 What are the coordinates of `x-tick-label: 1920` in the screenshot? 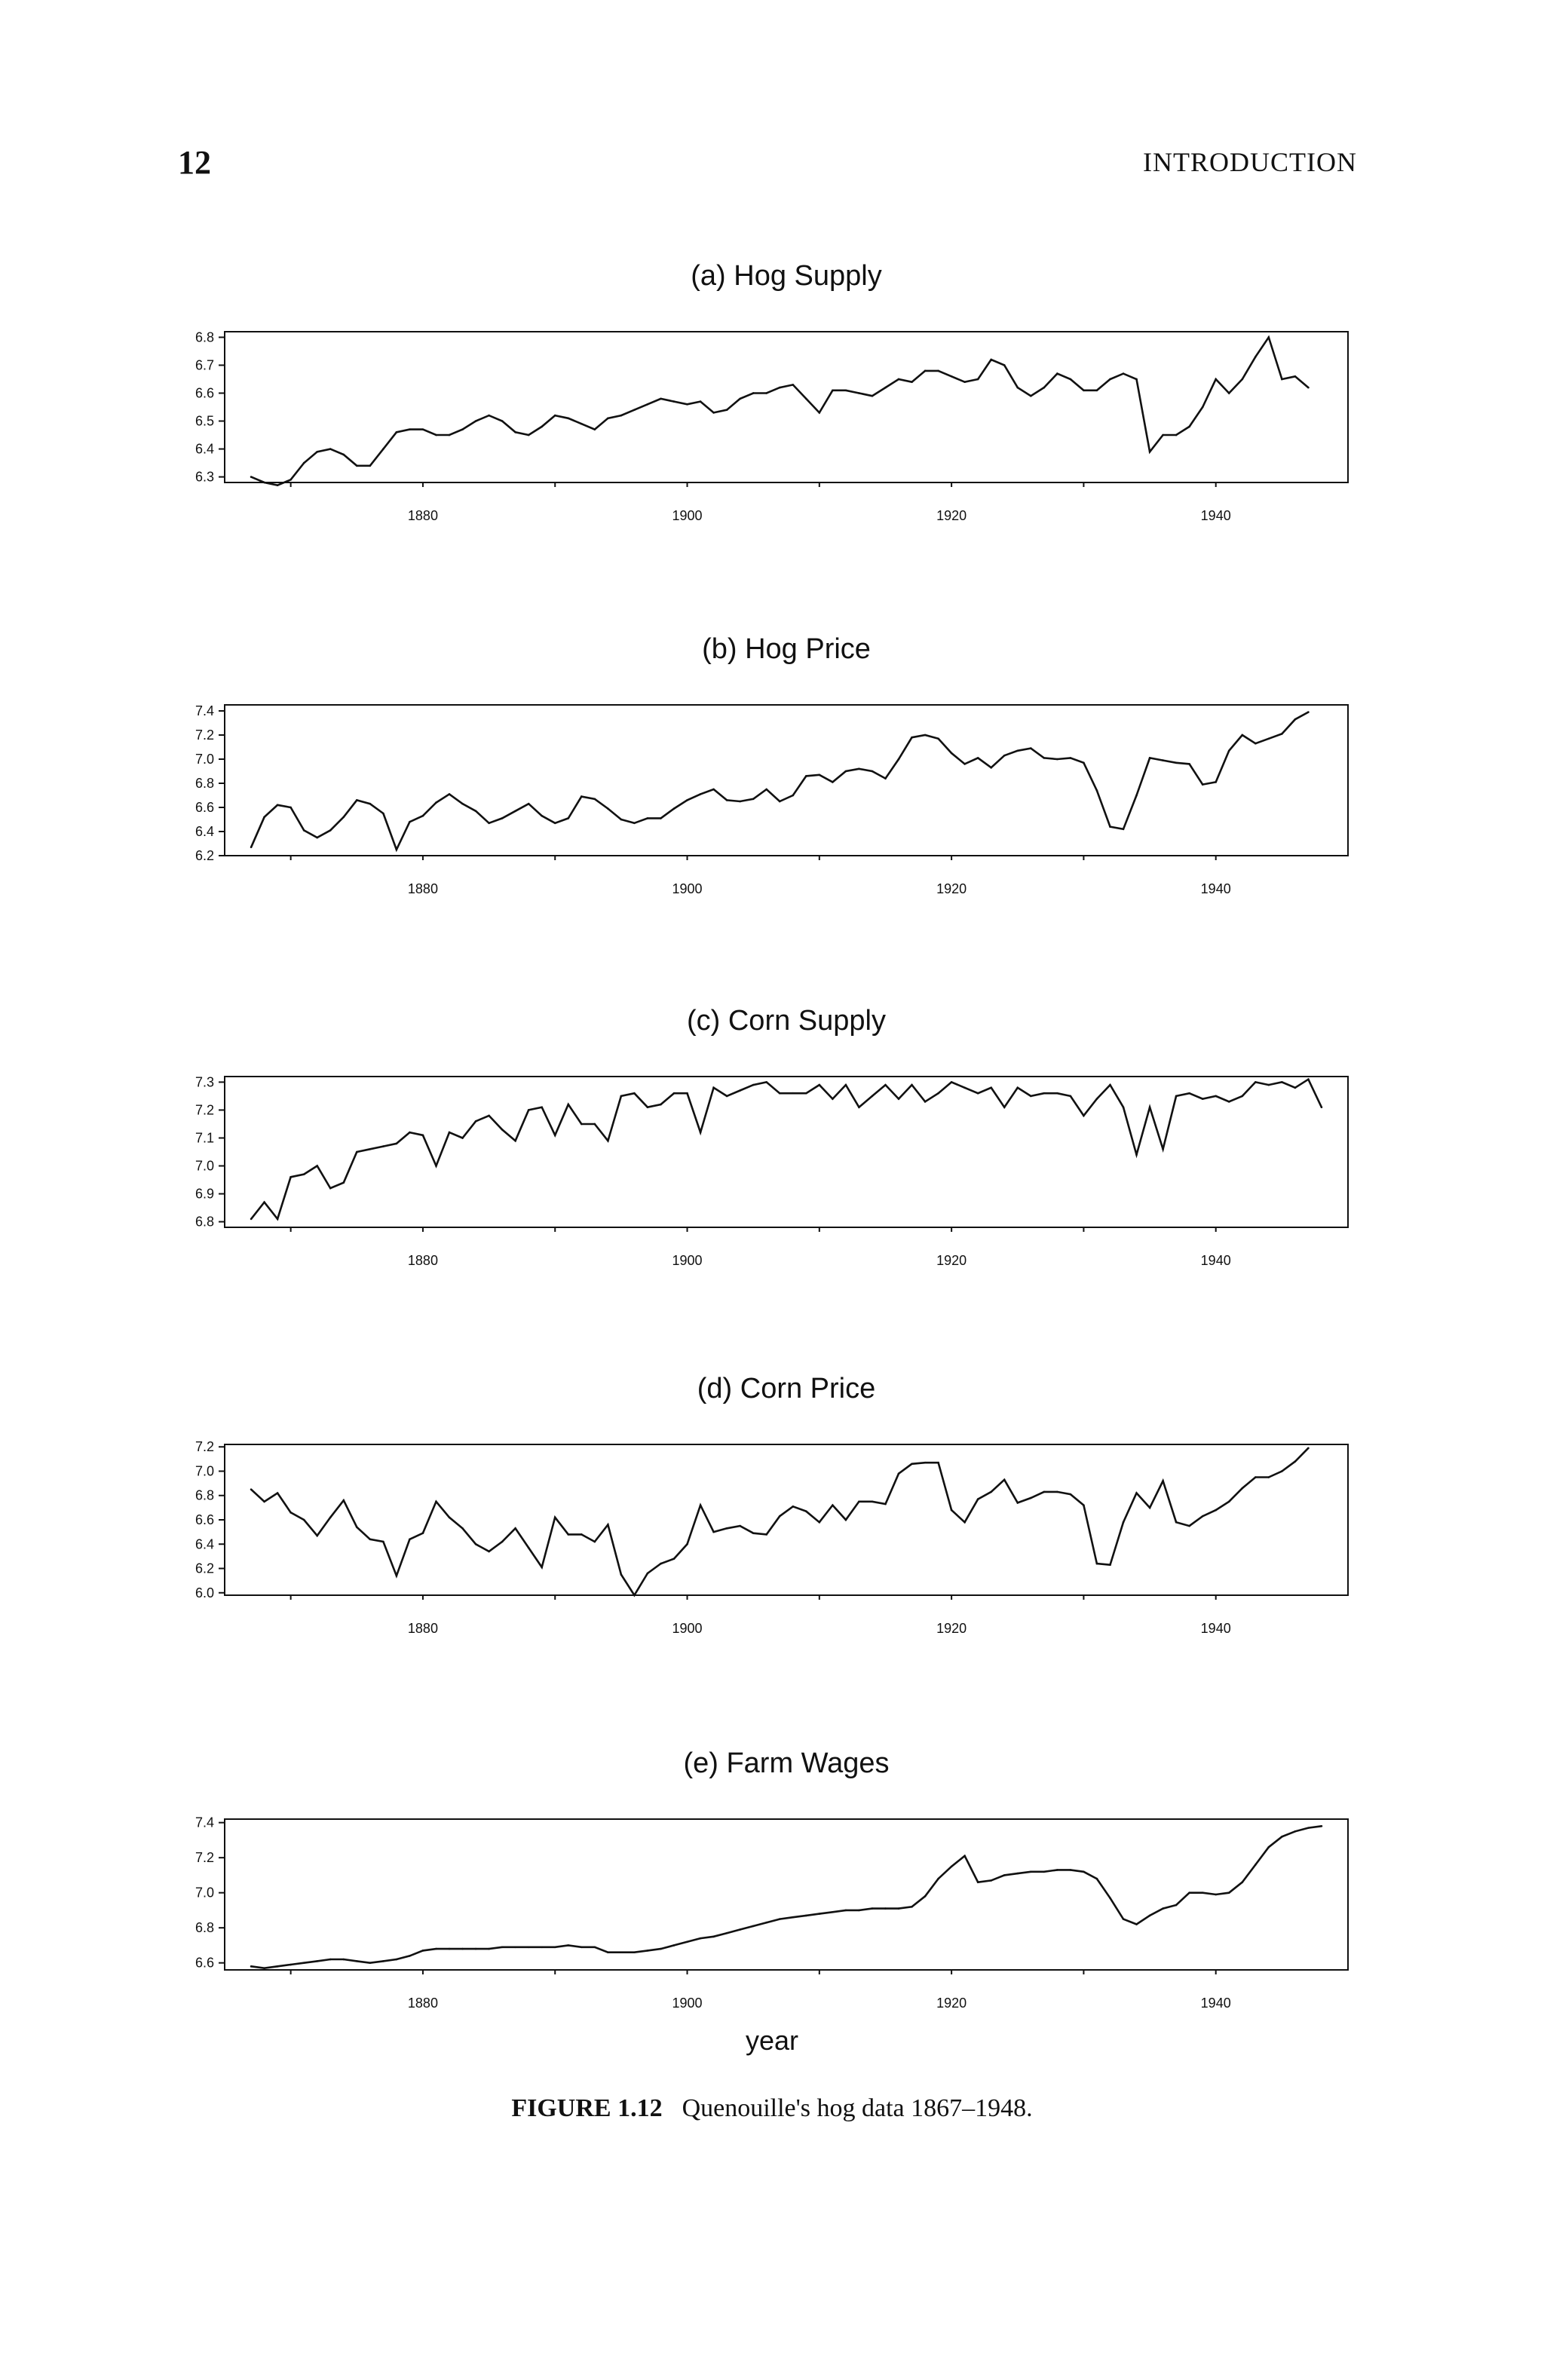 It's located at (951, 889).